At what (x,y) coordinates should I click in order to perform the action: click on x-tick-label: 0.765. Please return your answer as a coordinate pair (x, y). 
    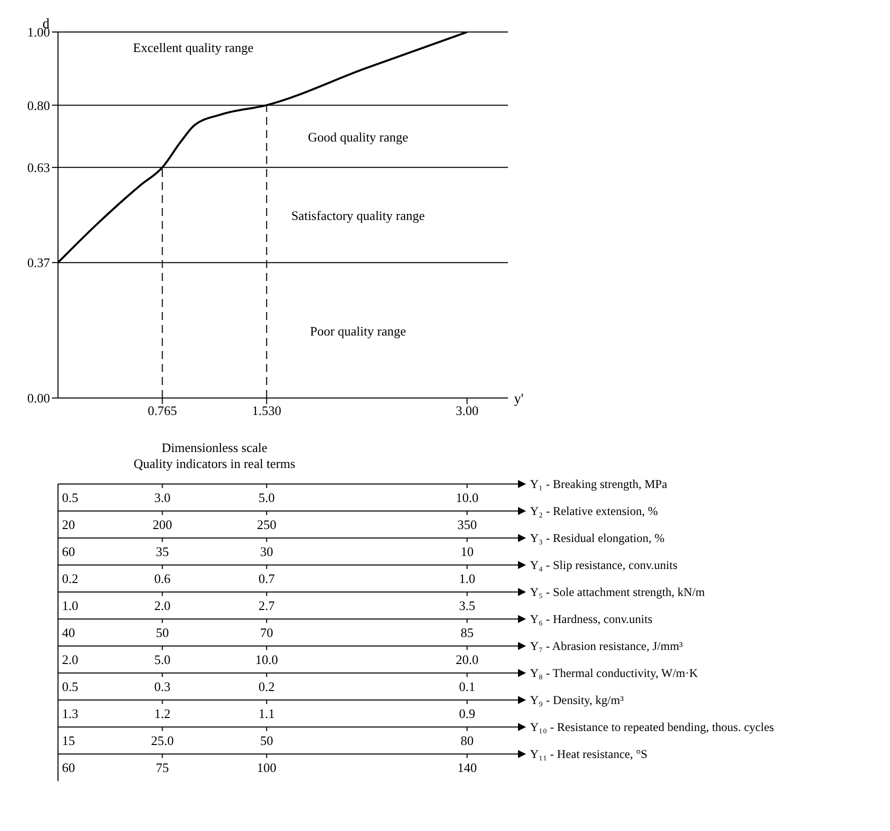
    Looking at the image, I should click on (162, 410).